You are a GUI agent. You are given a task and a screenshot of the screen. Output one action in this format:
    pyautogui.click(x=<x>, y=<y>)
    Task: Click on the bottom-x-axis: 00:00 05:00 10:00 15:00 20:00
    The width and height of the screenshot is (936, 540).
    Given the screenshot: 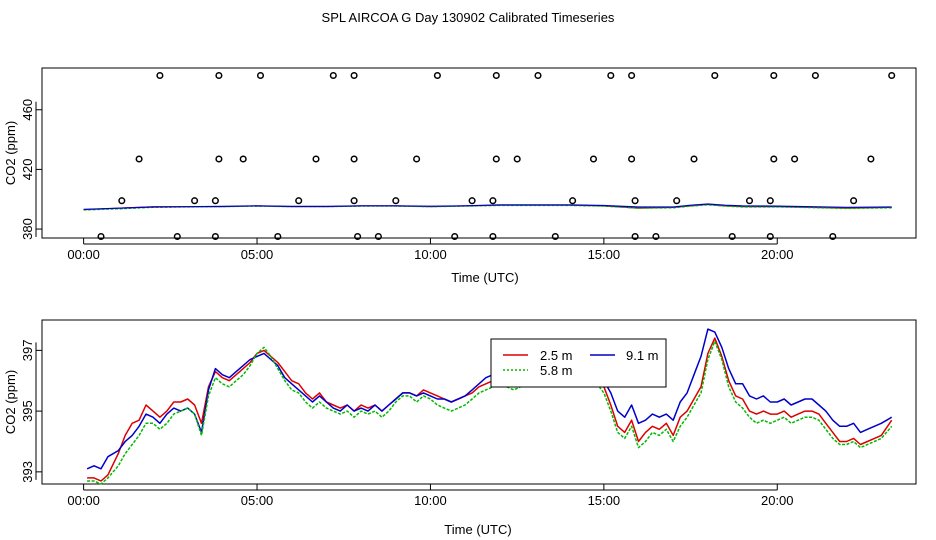 What is the action you would take?
    pyautogui.click(x=430, y=496)
    